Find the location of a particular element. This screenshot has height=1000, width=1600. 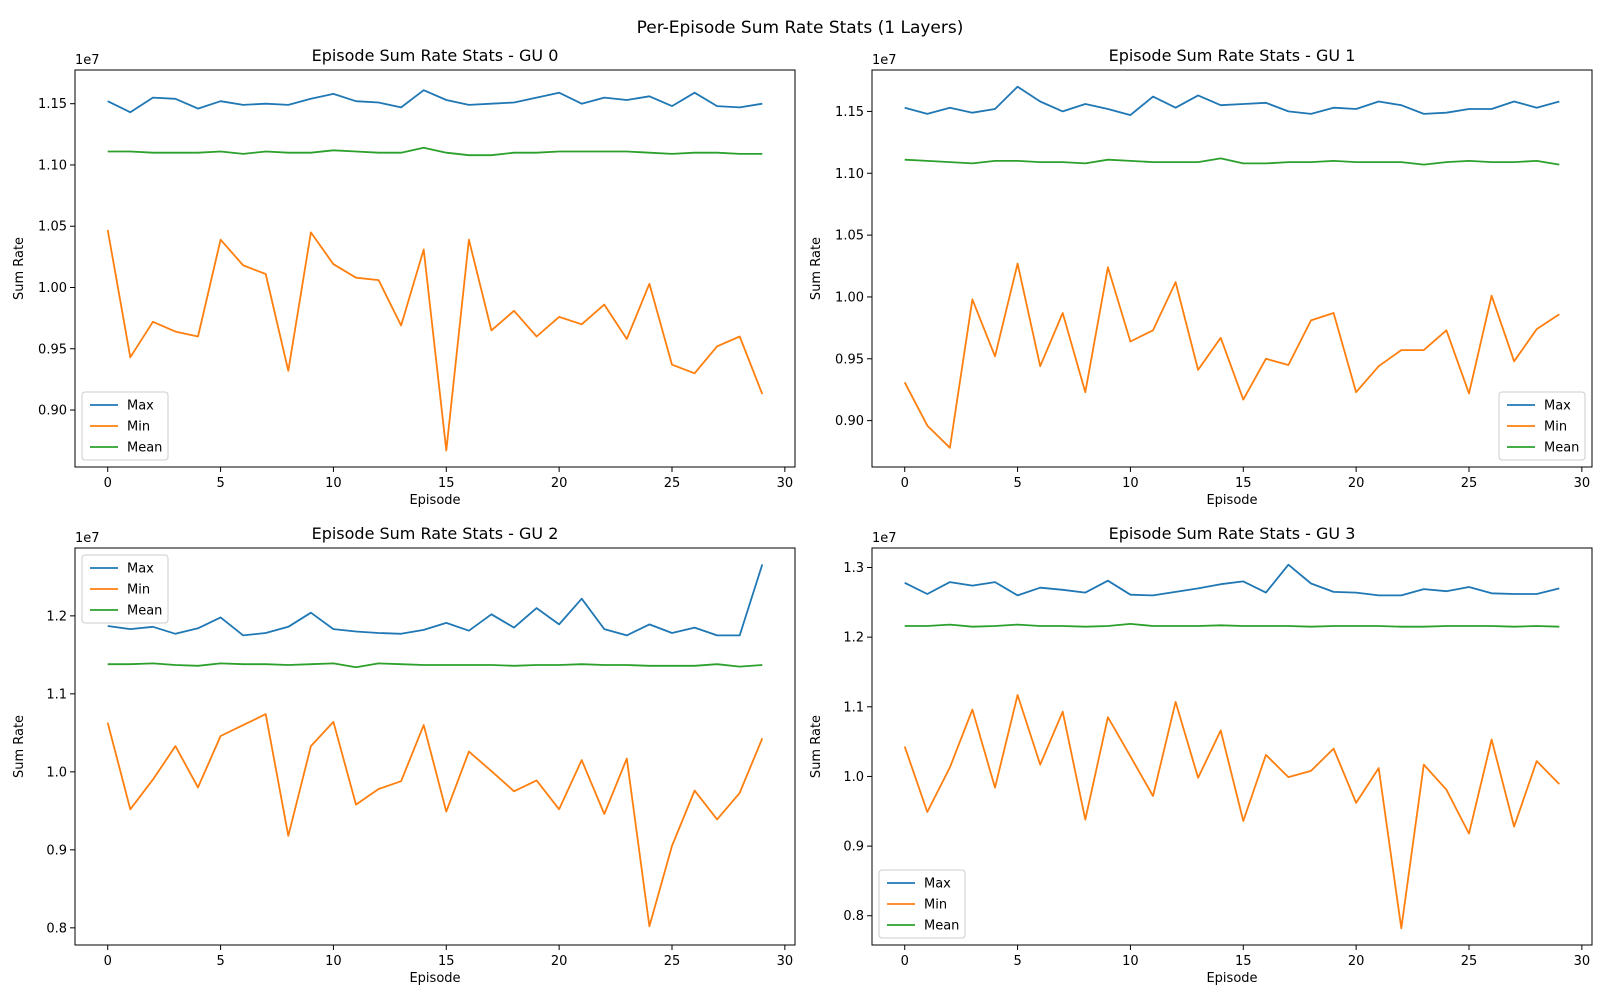

subplot-title: Episode Sum Rate Stats - GU 0 is located at coordinates (435, 55).